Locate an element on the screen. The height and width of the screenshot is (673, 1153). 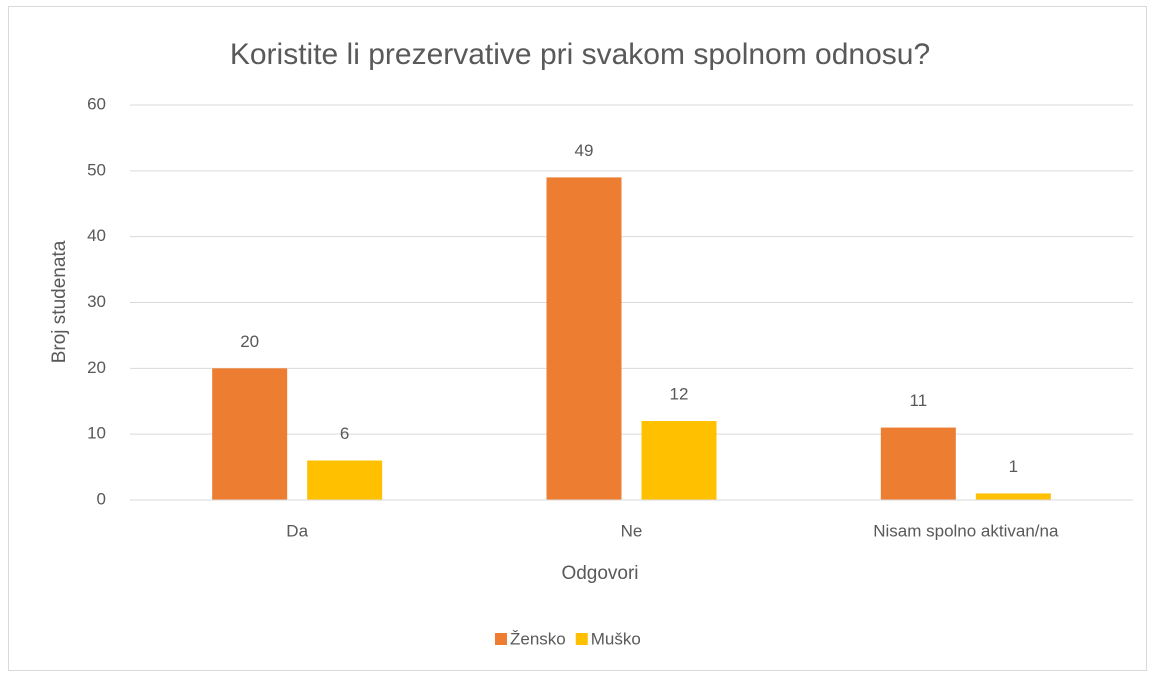
x-tick-label: Nisam spolno aktivan/na is located at coordinates (966, 530).